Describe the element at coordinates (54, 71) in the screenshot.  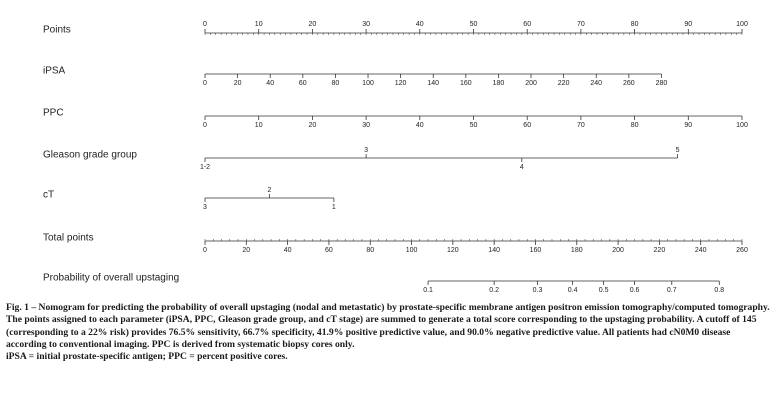
I see `row-label: iPSA` at that location.